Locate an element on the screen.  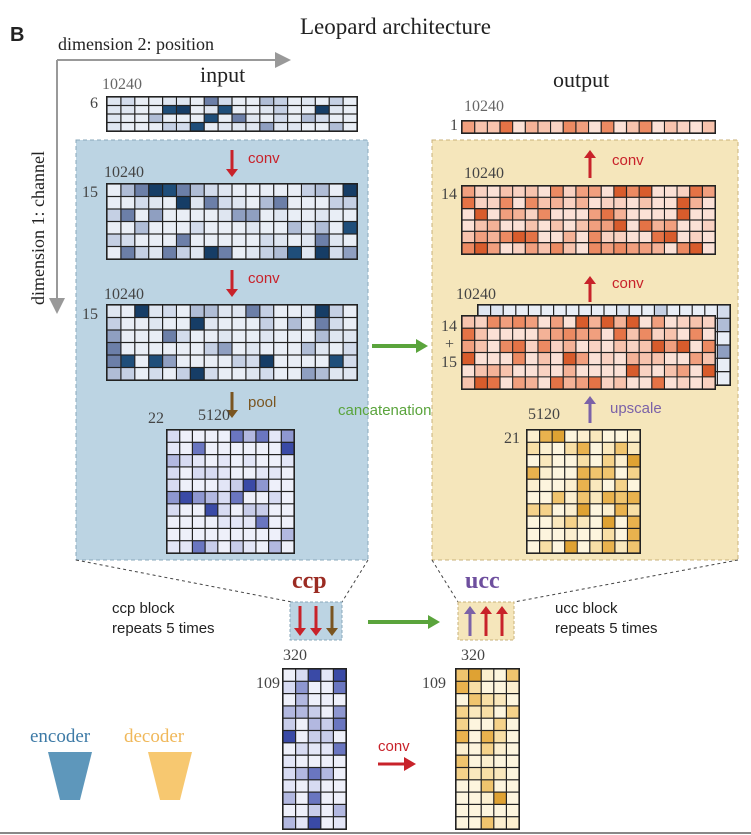
bottom-conv-label: conv is located at coordinates (394, 746).